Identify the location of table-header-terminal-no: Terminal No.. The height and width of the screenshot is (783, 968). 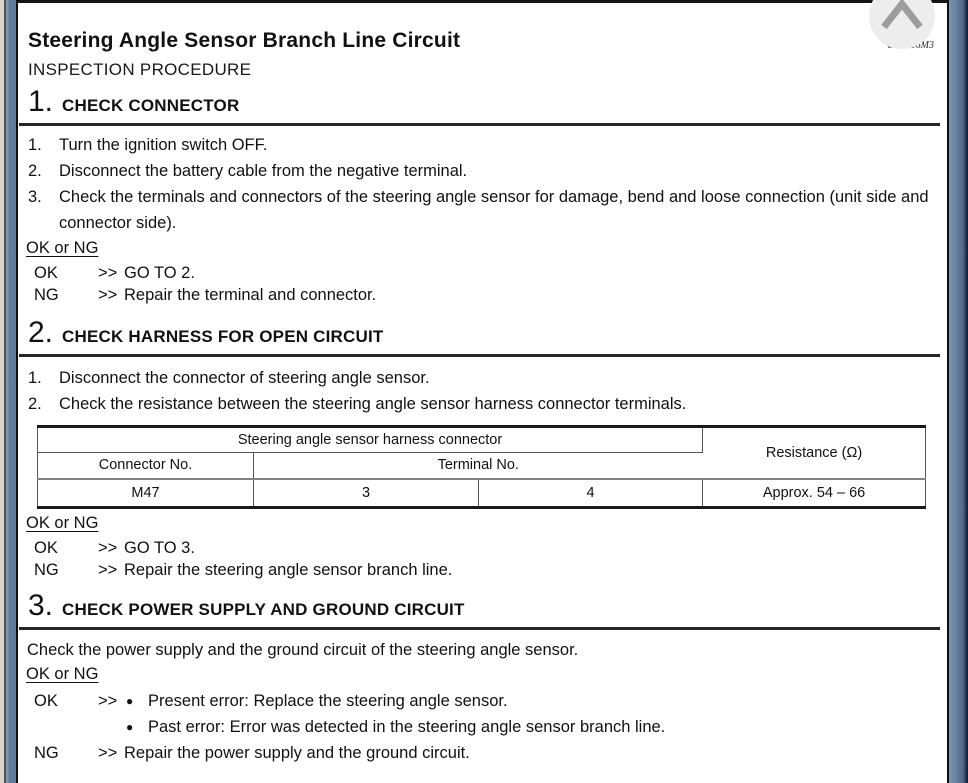
(478, 466).